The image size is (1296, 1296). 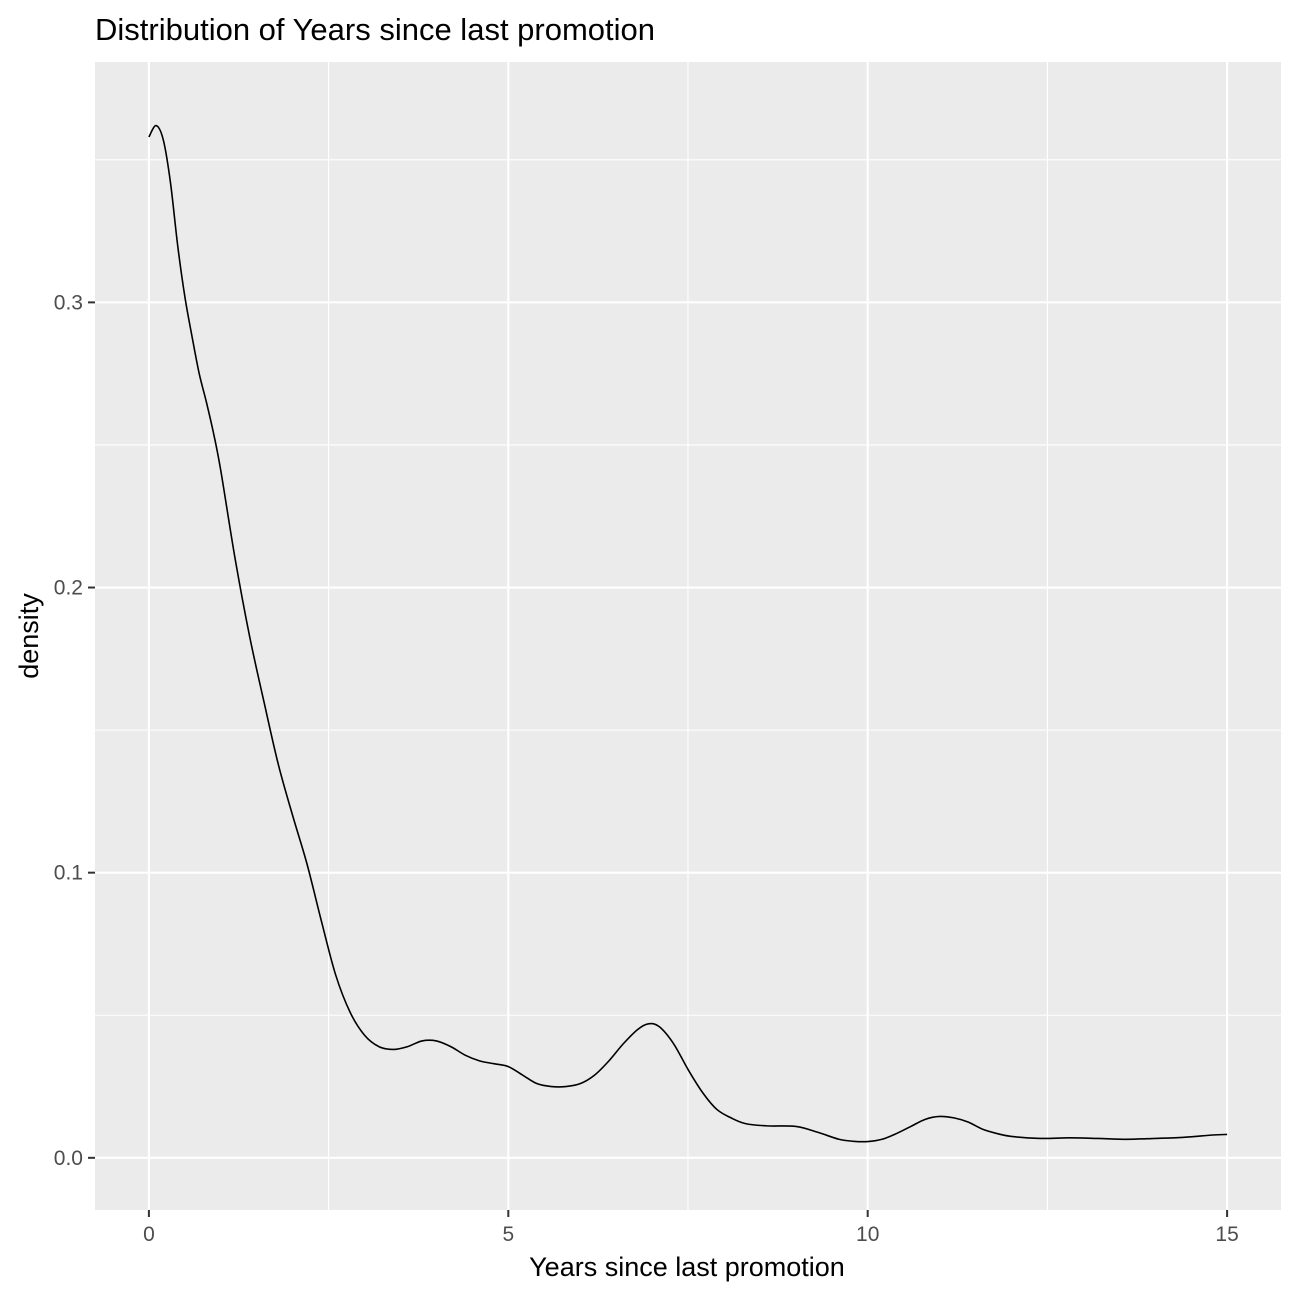 What do you see at coordinates (74, 730) in the screenshot?
I see `y-axis: 0.0 0.1 0.2 0.3` at bounding box center [74, 730].